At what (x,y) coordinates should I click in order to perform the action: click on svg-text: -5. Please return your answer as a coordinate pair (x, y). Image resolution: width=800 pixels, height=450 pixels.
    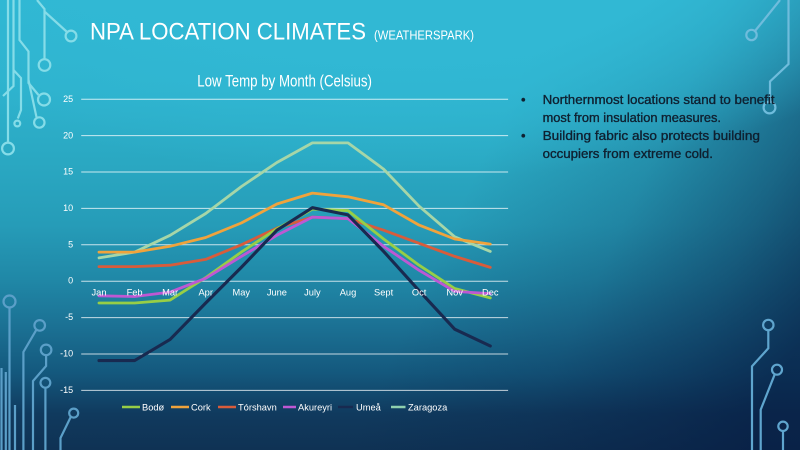
    Looking at the image, I should click on (69, 317).